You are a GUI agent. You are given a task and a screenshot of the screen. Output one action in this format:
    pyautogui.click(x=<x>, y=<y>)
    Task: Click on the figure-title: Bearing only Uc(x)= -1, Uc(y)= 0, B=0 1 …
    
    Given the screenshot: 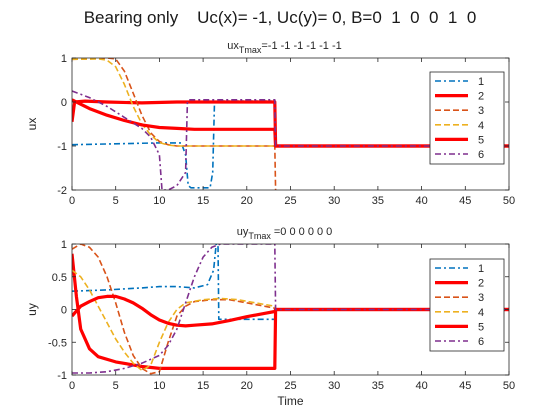 What is the action you would take?
    pyautogui.click(x=280, y=17)
    